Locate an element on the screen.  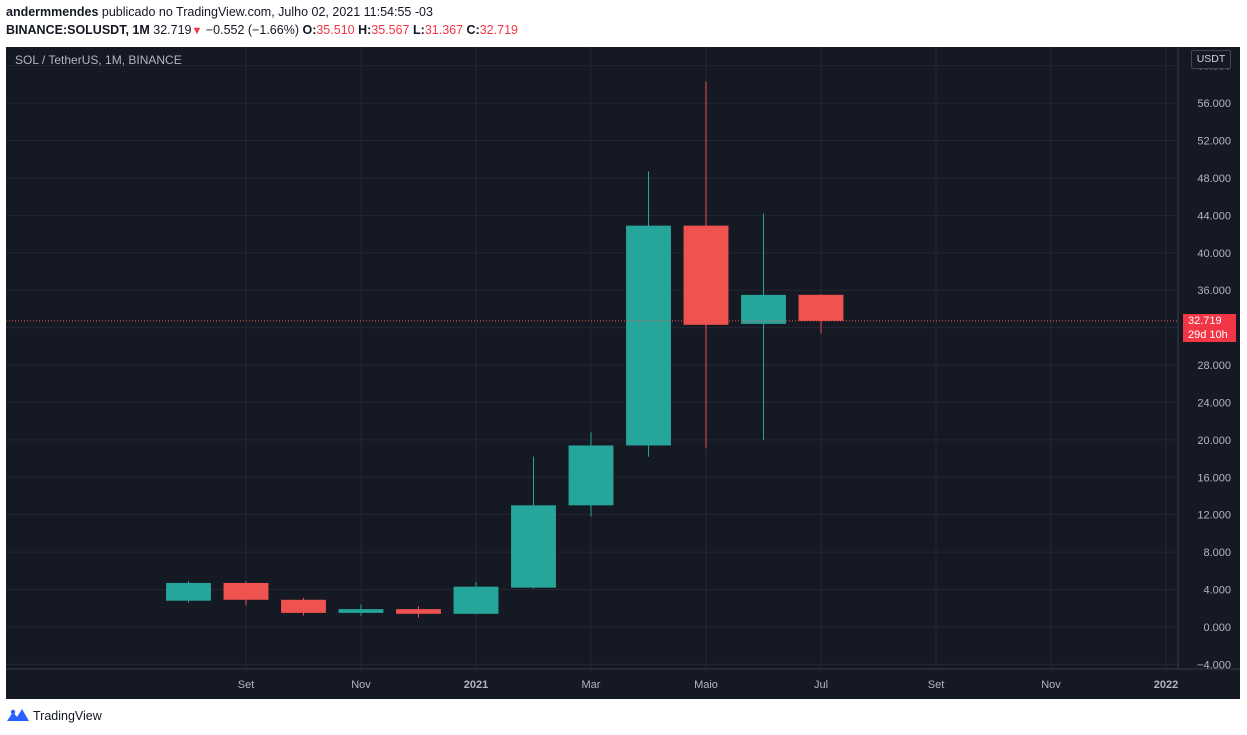
y-tick-label: 8.000 is located at coordinates (1217, 553).